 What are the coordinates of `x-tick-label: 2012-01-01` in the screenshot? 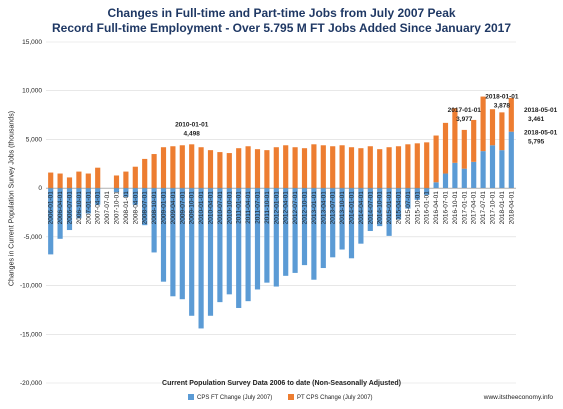 It's located at (276, 208).